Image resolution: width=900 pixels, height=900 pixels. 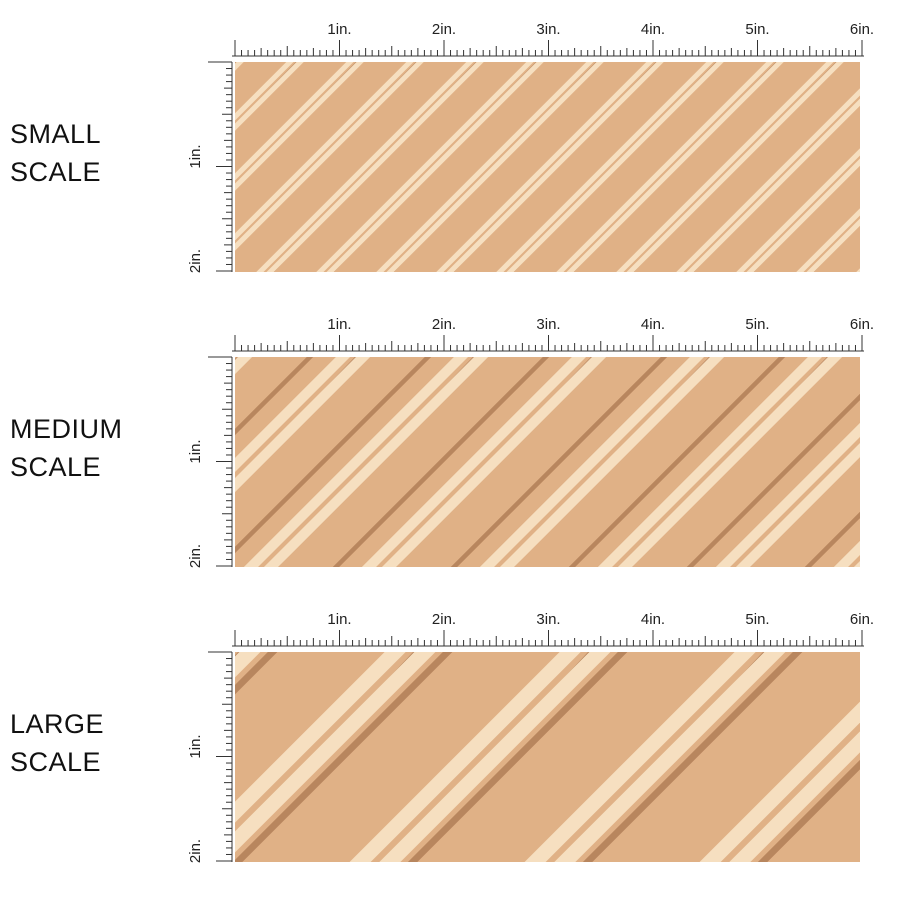 What do you see at coordinates (55, 153) in the screenshot?
I see `scale-label-small: SMALL SCALE` at bounding box center [55, 153].